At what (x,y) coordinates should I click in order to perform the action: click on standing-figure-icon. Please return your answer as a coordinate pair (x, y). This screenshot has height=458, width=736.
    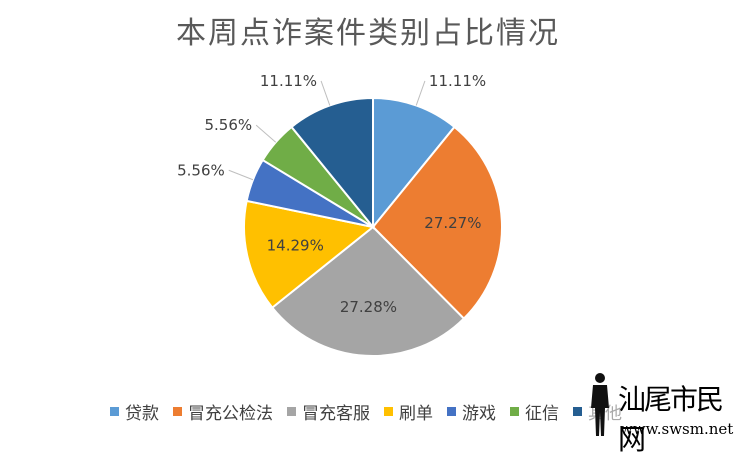
    Looking at the image, I should click on (600, 404).